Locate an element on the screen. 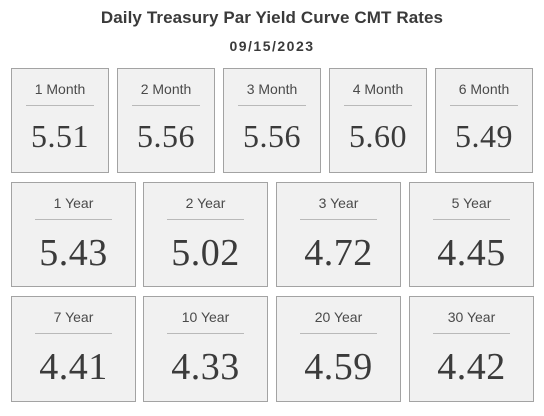  rate-card-value: 4.72 is located at coordinates (338, 253).